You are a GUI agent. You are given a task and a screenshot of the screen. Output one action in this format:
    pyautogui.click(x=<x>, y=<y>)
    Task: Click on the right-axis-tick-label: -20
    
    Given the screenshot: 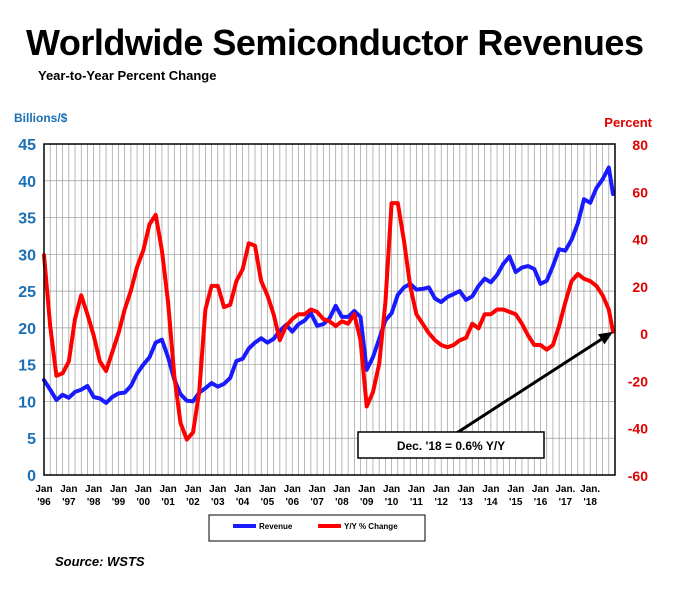 What is the action you would take?
    pyautogui.click(x=638, y=381)
    